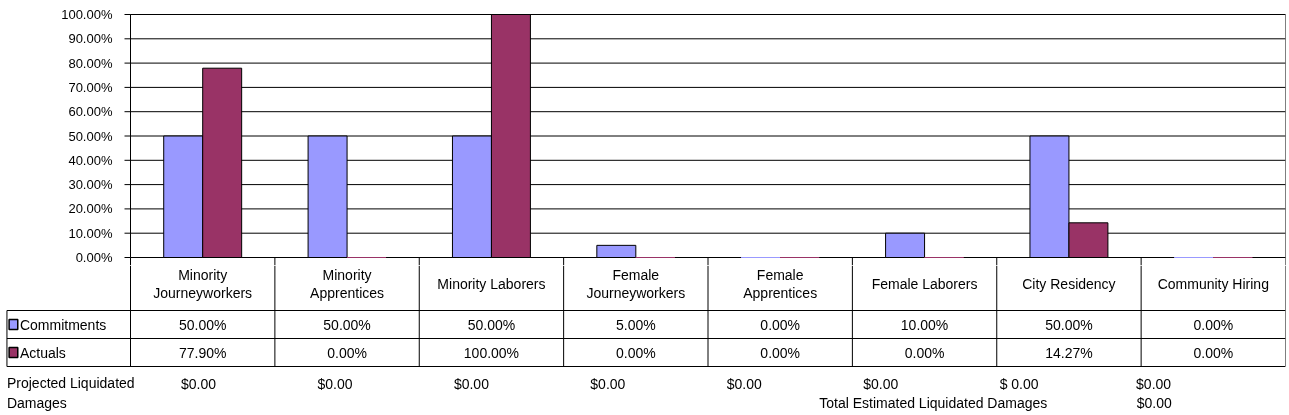 The height and width of the screenshot is (415, 1289). I want to click on x-tick-label: Female Laborers, so click(924, 284).